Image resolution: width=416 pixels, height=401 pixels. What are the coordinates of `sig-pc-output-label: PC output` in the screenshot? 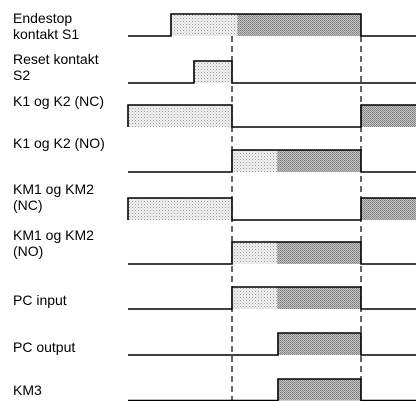 It's located at (44, 347).